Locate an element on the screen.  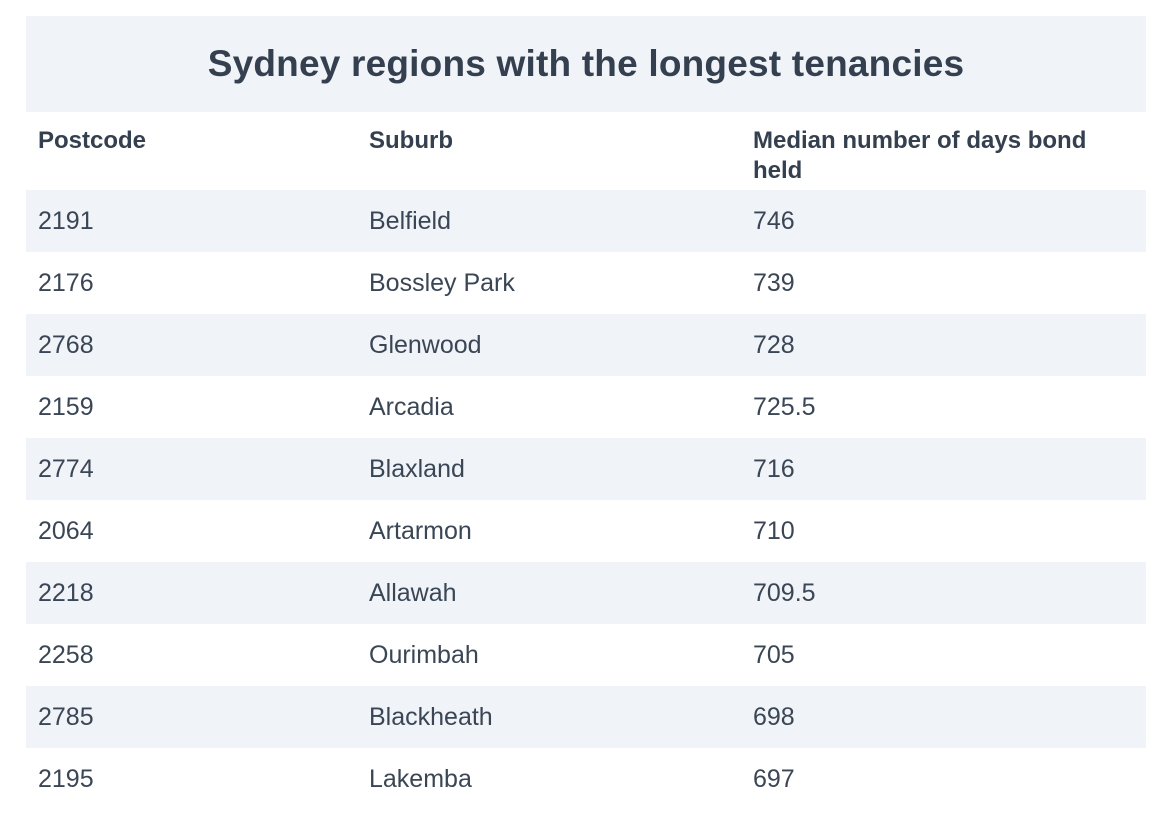
column-header-median-days: Median number of days bond held is located at coordinates (920, 155).